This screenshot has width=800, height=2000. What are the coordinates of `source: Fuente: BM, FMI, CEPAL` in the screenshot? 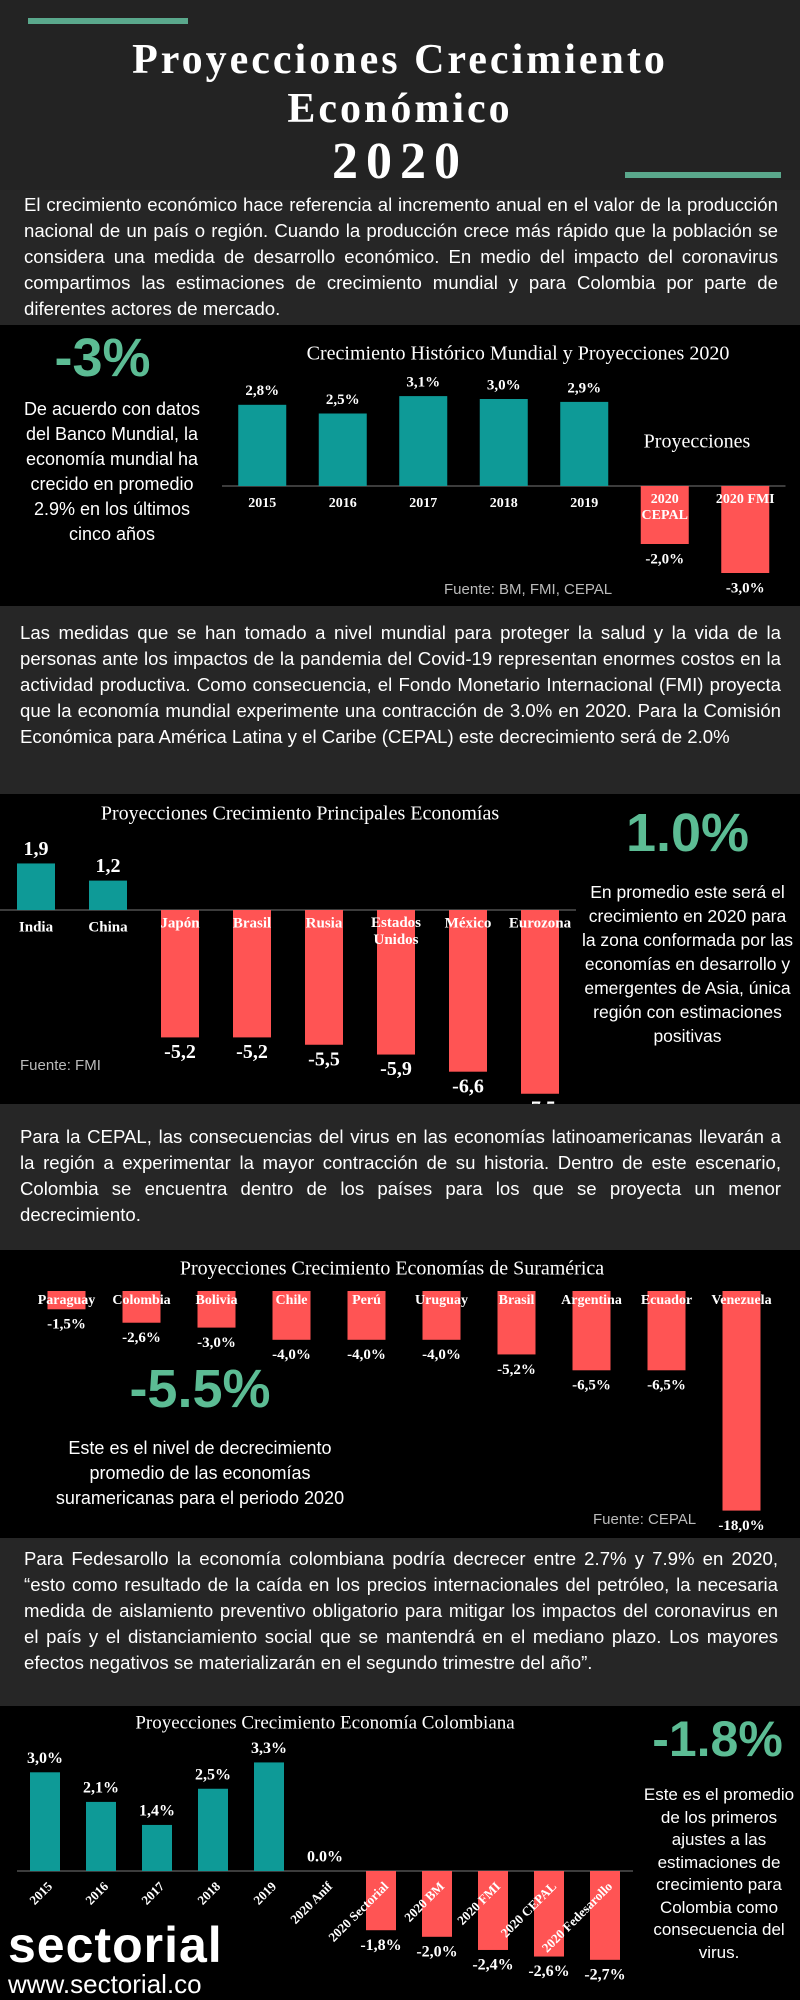 It's located at (528, 589).